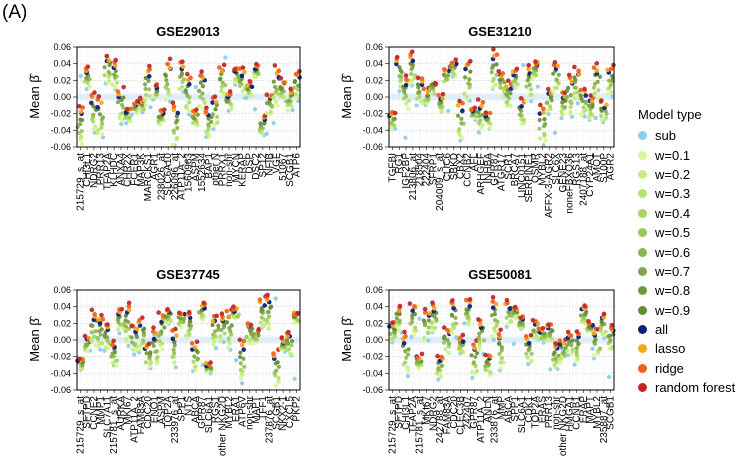 The image size is (747, 476). Describe the element at coordinates (161, 410) in the screenshot. I see `x-tick-label: ASPM` at that location.